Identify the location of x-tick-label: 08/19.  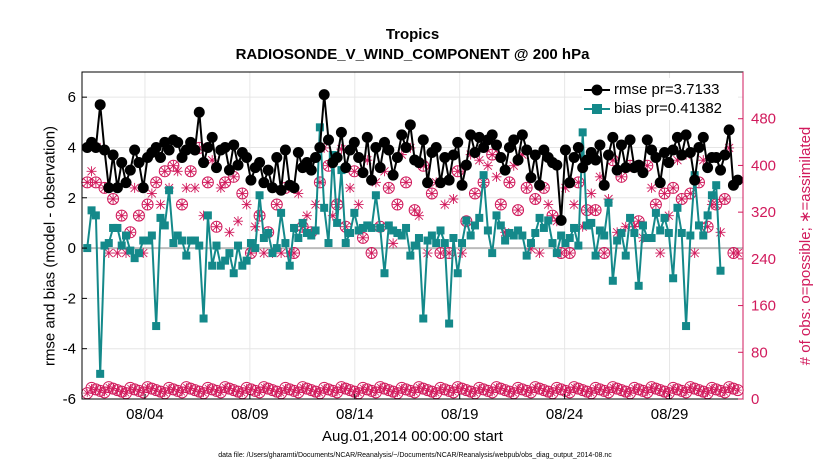
(460, 414).